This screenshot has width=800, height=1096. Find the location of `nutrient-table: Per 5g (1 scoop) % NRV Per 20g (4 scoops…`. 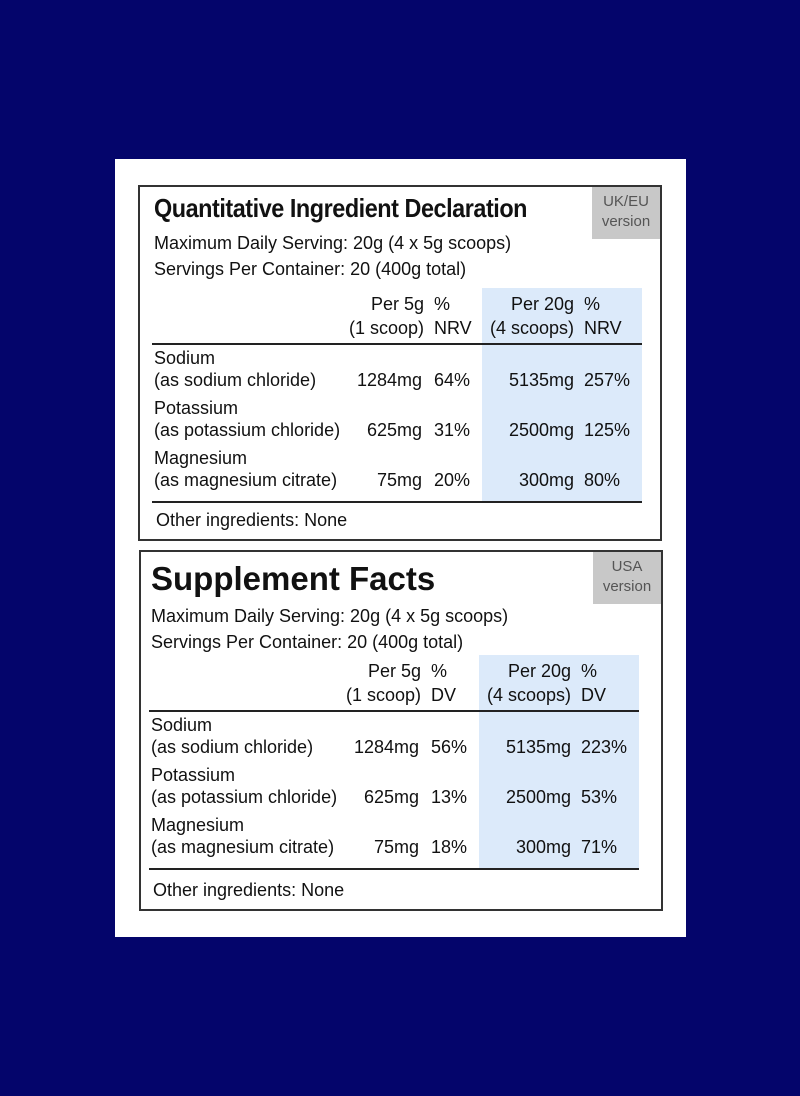

nutrient-table: Per 5g (1 scoop) % NRV Per 20g (4 scoops… is located at coordinates (397, 396).